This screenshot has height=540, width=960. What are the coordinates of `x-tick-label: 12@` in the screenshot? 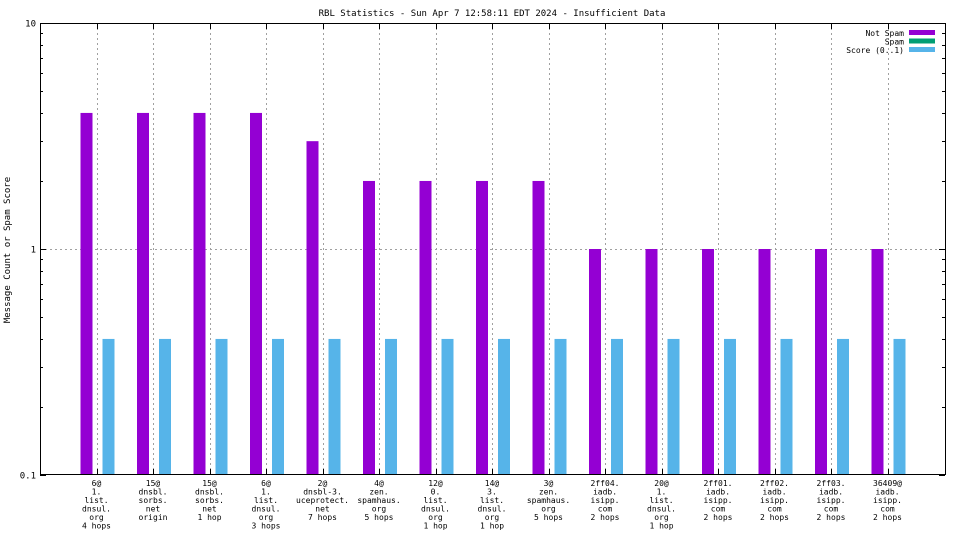 It's located at (435, 483).